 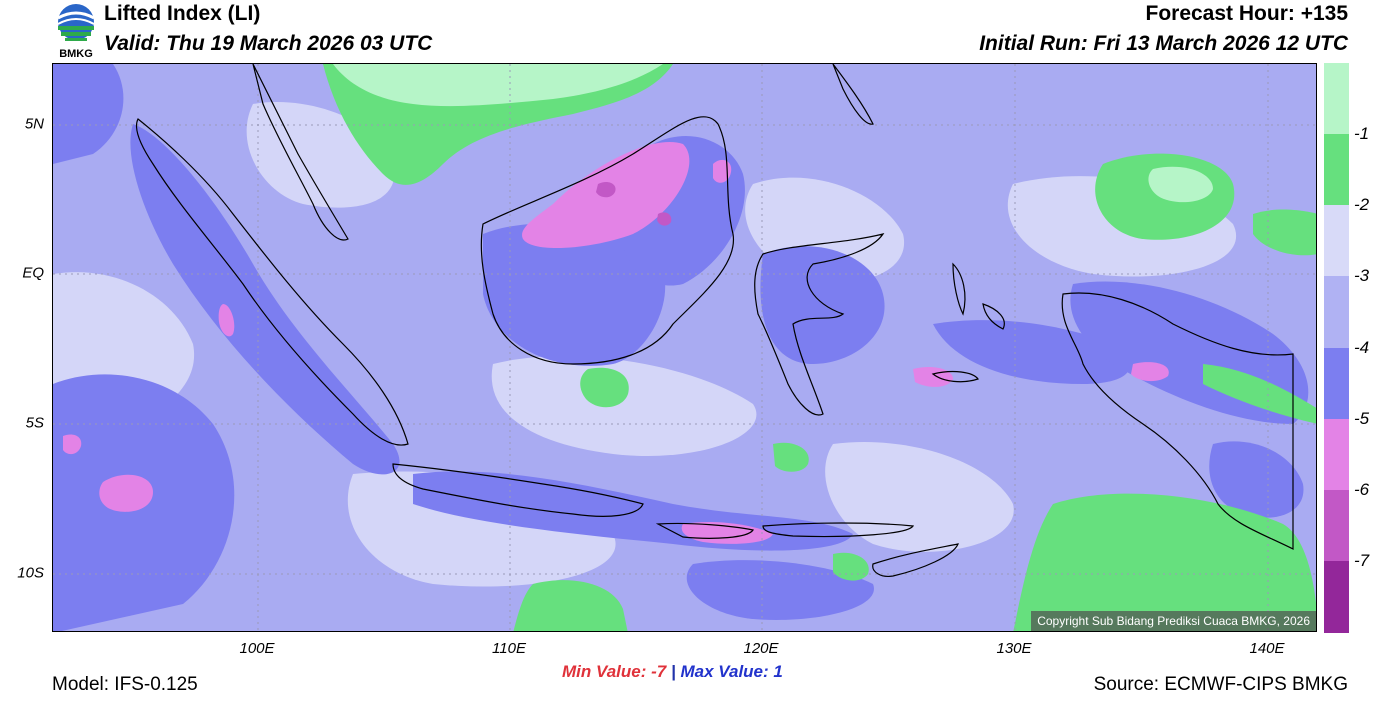 I want to click on lat-label-eq: EQ, so click(x=33, y=273).